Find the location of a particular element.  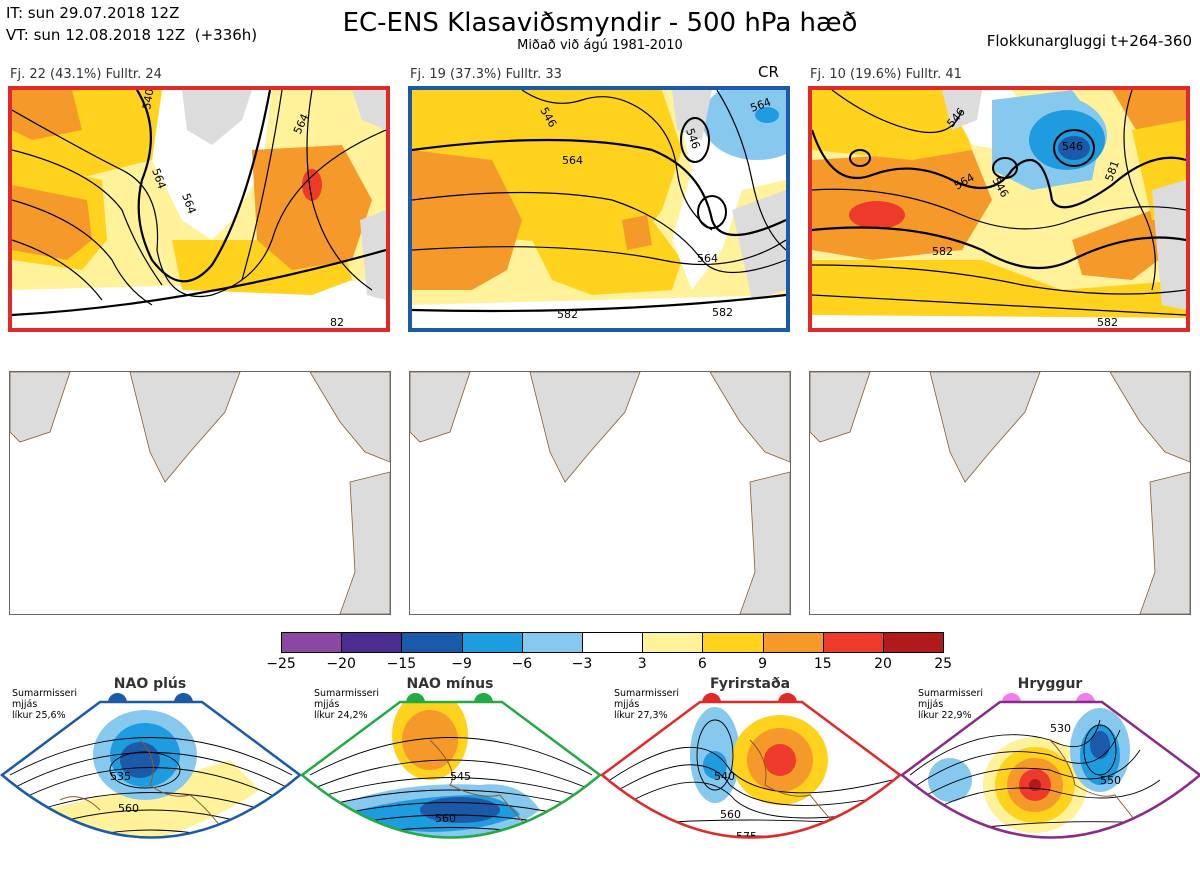

colorbar-tick-label: −25 is located at coordinates (281, 664).